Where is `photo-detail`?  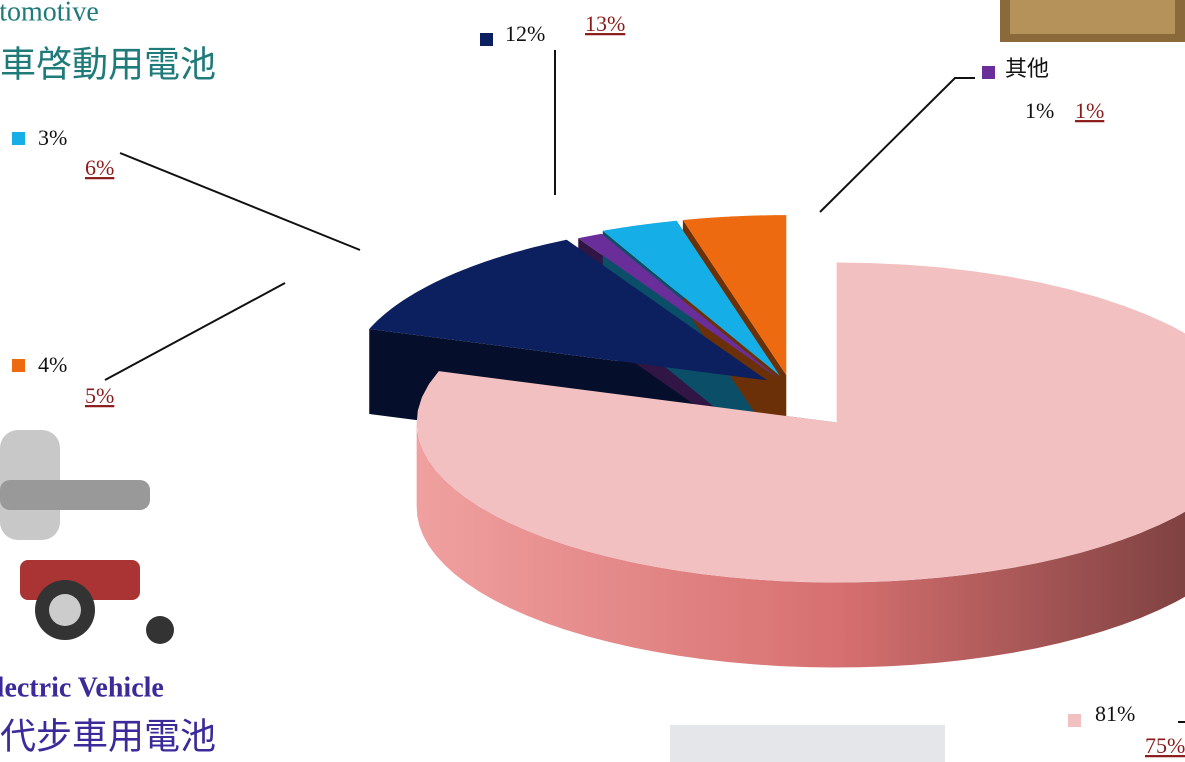 photo-detail is located at coordinates (1092, 17).